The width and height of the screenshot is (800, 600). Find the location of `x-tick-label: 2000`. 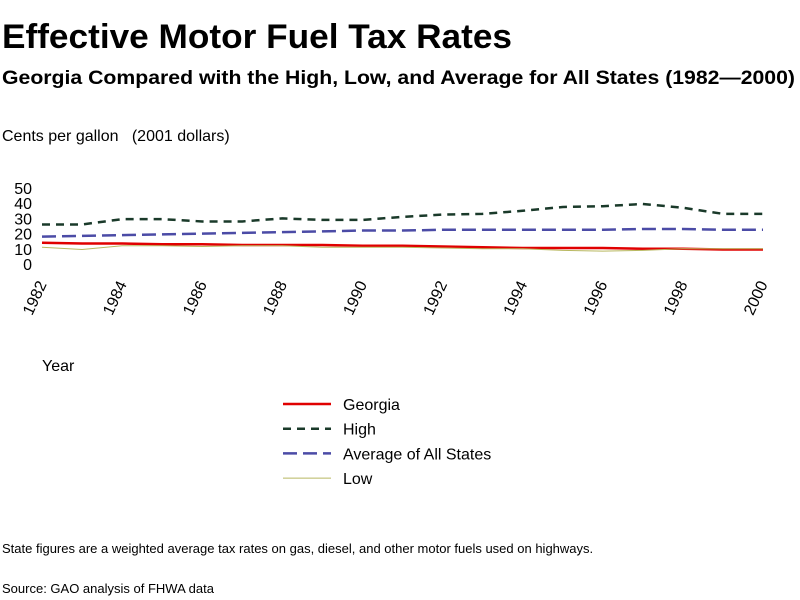

x-tick-label: 2000 is located at coordinates (756, 298).